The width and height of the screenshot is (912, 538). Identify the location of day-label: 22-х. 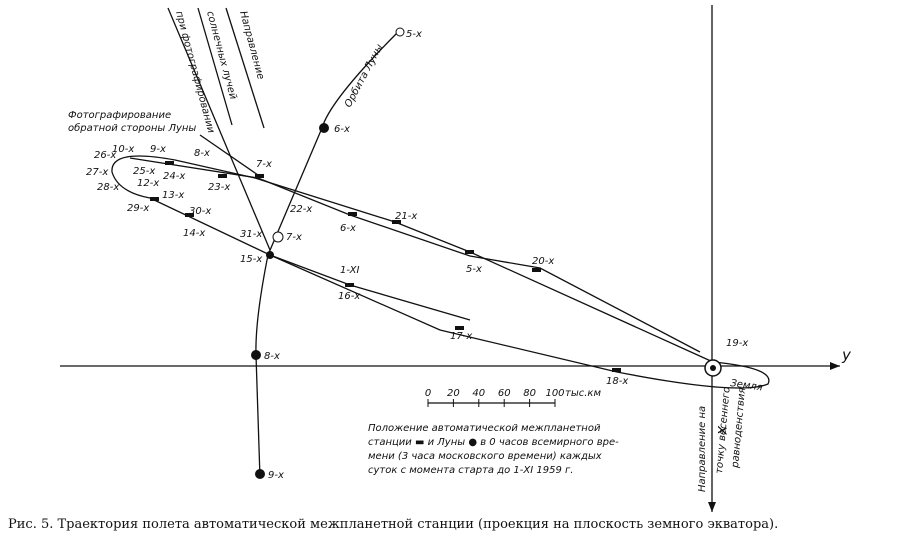
(301, 209).